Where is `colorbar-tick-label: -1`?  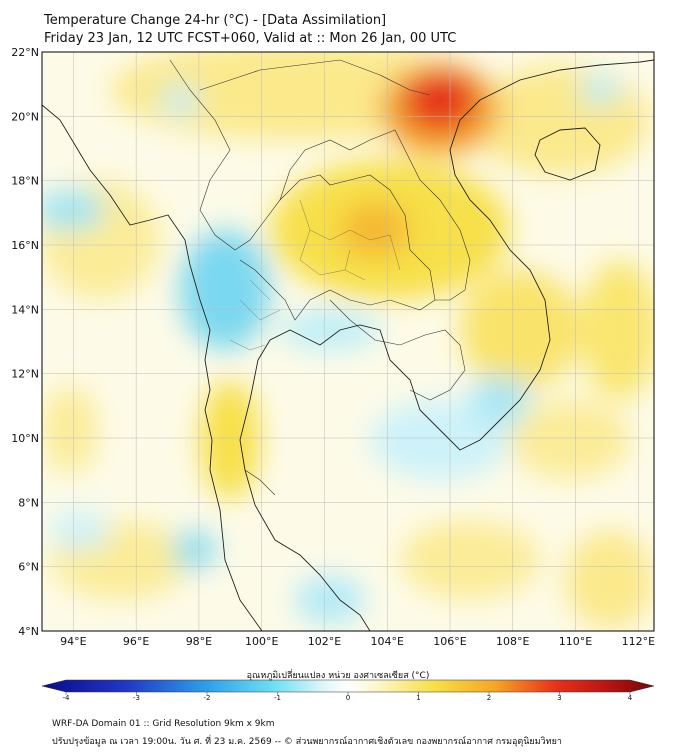 colorbar-tick-label: -1 is located at coordinates (277, 698).